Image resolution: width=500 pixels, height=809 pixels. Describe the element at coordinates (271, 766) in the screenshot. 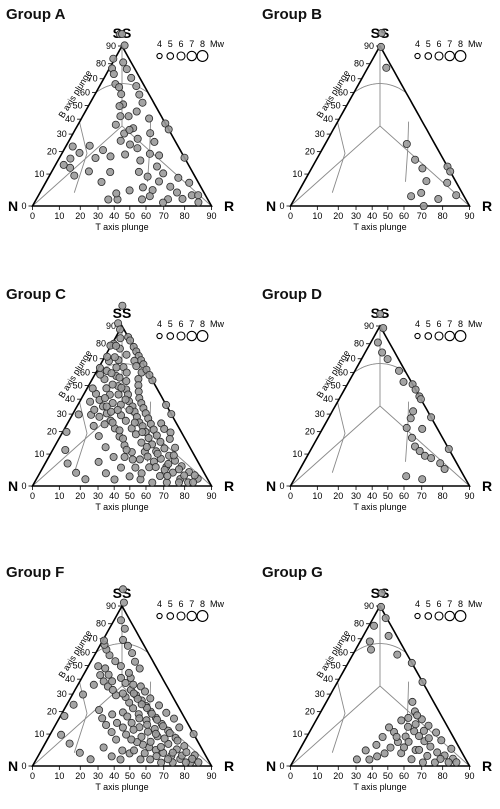

I see `corner-label-normal: N` at that location.